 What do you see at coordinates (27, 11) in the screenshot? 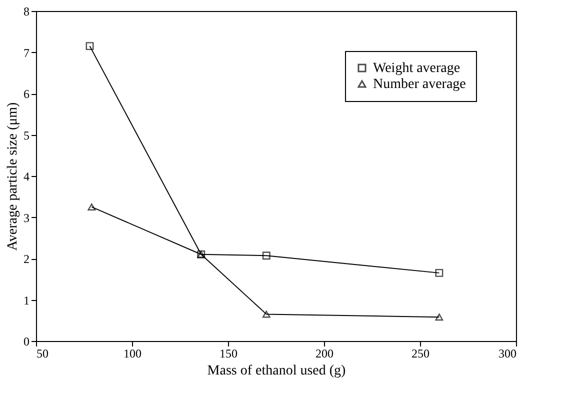
I see `y-tick-label: 8` at bounding box center [27, 11].